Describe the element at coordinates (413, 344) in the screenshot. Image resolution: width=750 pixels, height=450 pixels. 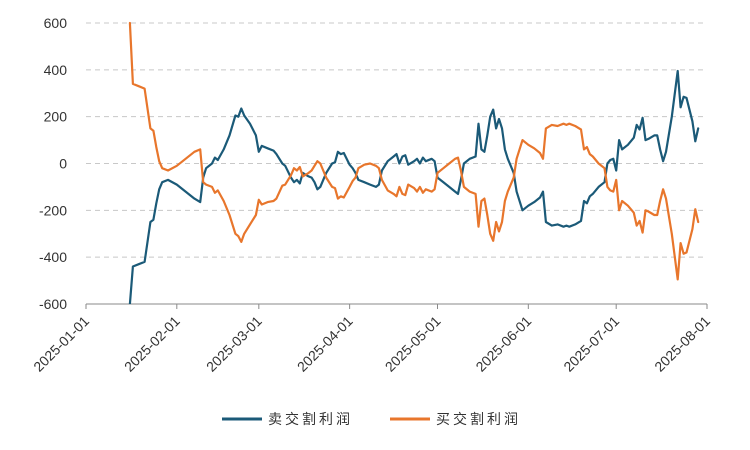
I see `x-tick-label: 2025-05-01` at that location.